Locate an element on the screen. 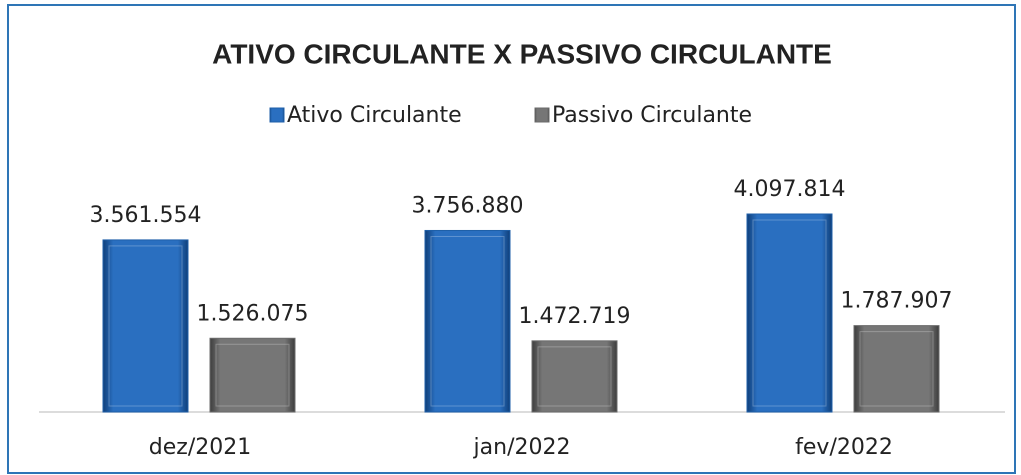  x-tick-label: fev/2022 is located at coordinates (844, 447).